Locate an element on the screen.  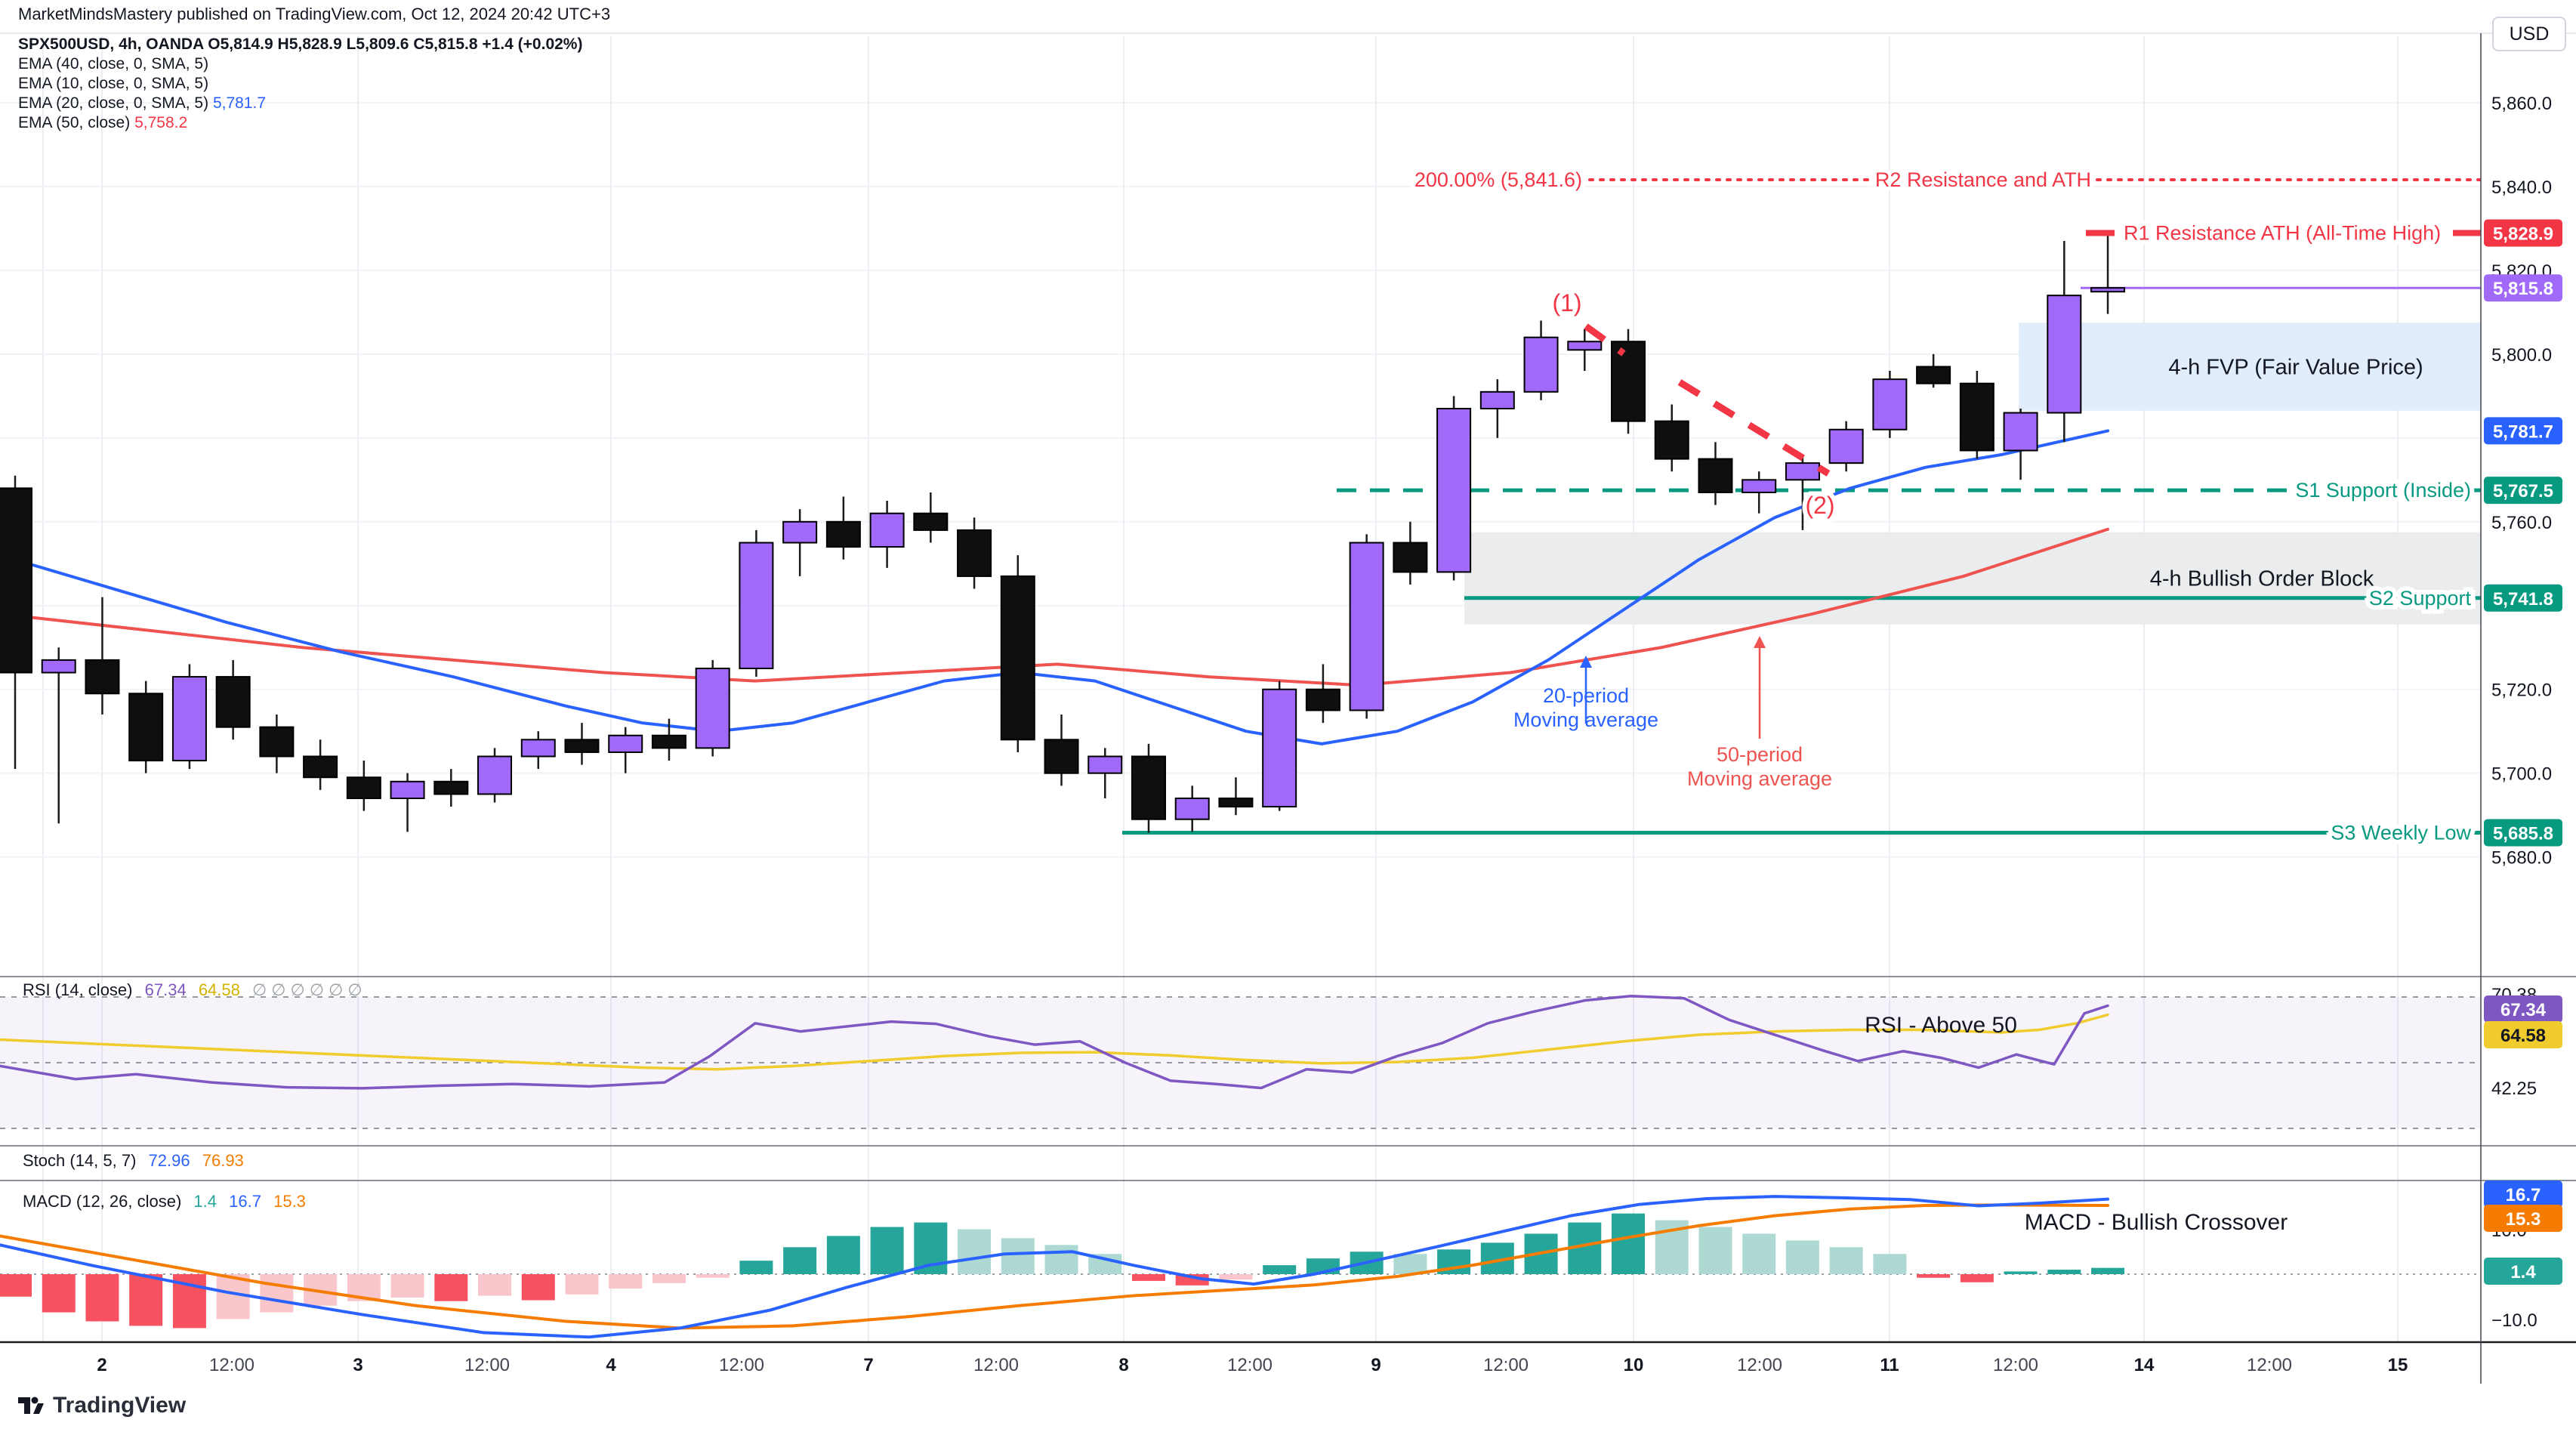
svg-text: 5,767.5 is located at coordinates (2523, 491).